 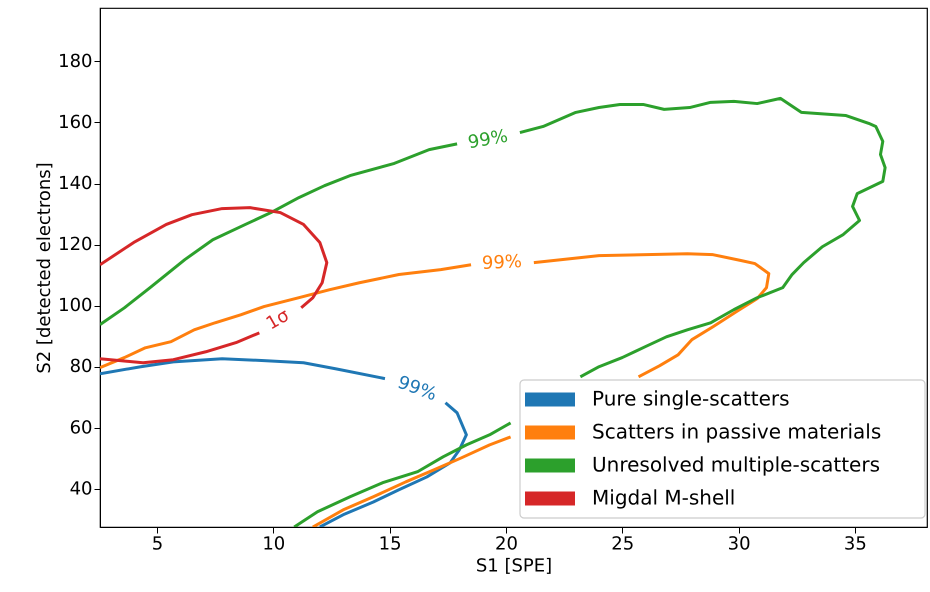 I want to click on x-tick-label: 5, so click(x=158, y=544).